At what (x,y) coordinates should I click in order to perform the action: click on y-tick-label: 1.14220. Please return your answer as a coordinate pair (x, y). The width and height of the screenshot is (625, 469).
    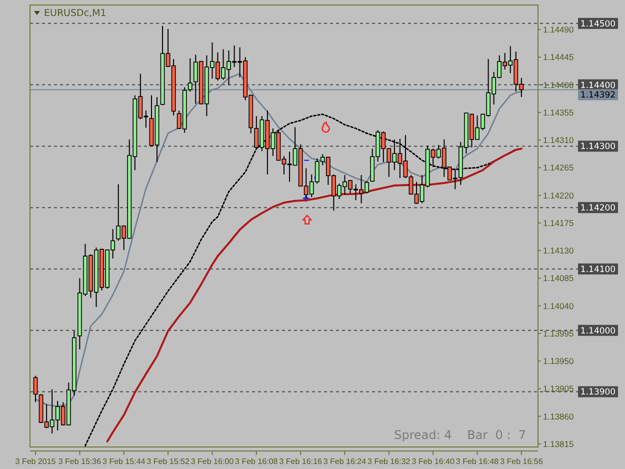
    Looking at the image, I should click on (558, 195).